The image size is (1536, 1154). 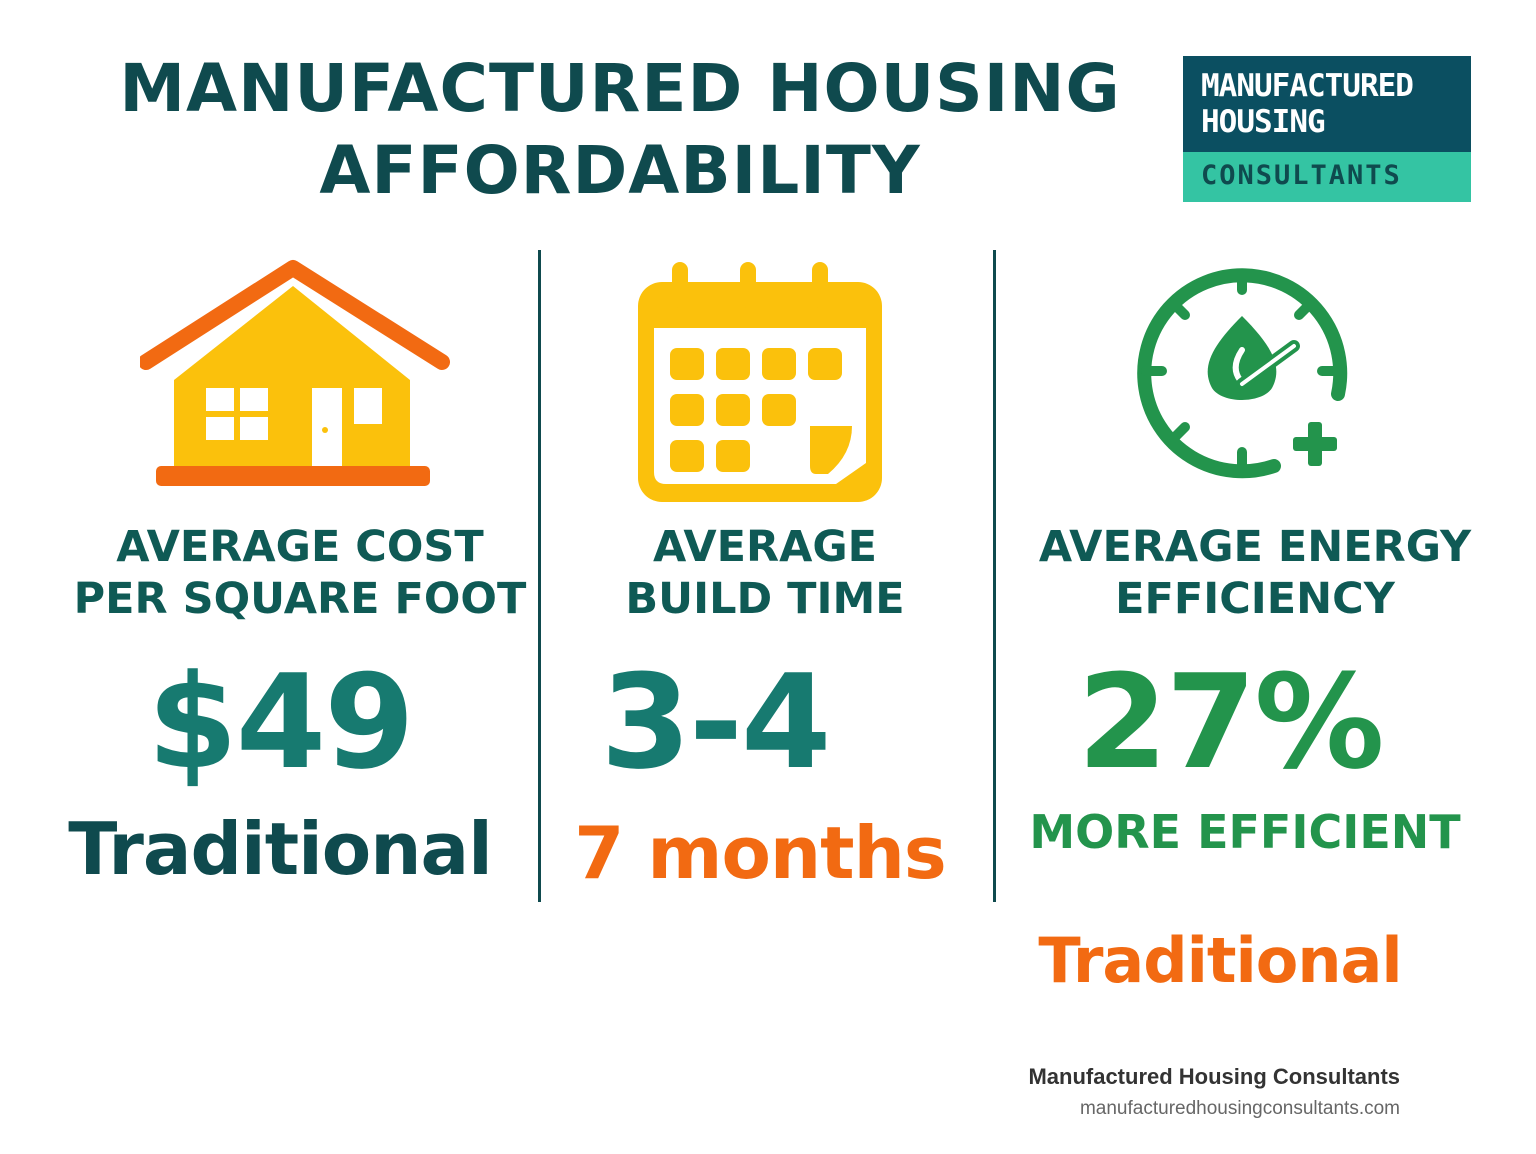 What do you see at coordinates (1220, 960) in the screenshot?
I see `energy-sub-2: Traditional` at bounding box center [1220, 960].